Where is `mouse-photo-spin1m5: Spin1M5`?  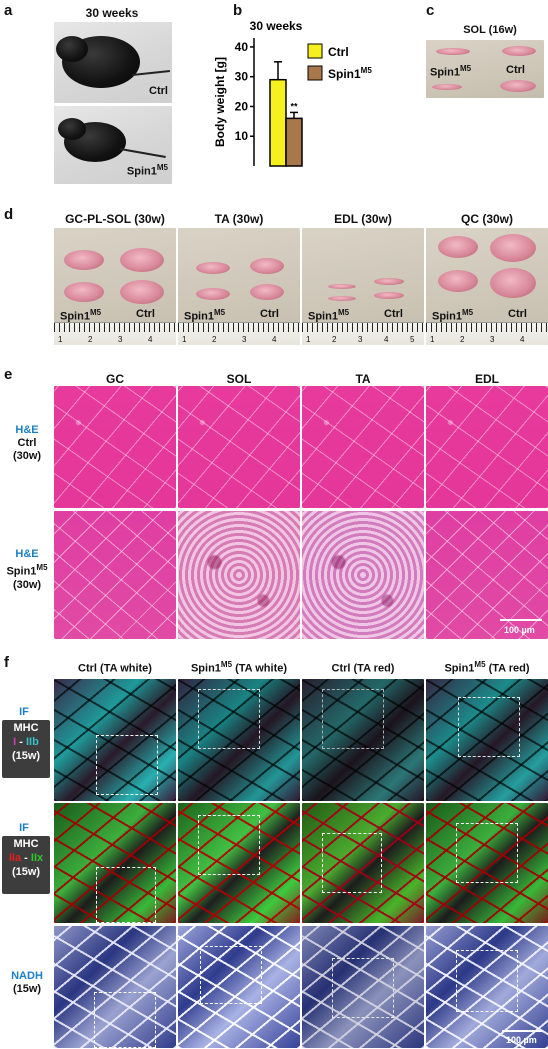
mouse-photo-spin1m5: Spin1M5 is located at coordinates (113, 145).